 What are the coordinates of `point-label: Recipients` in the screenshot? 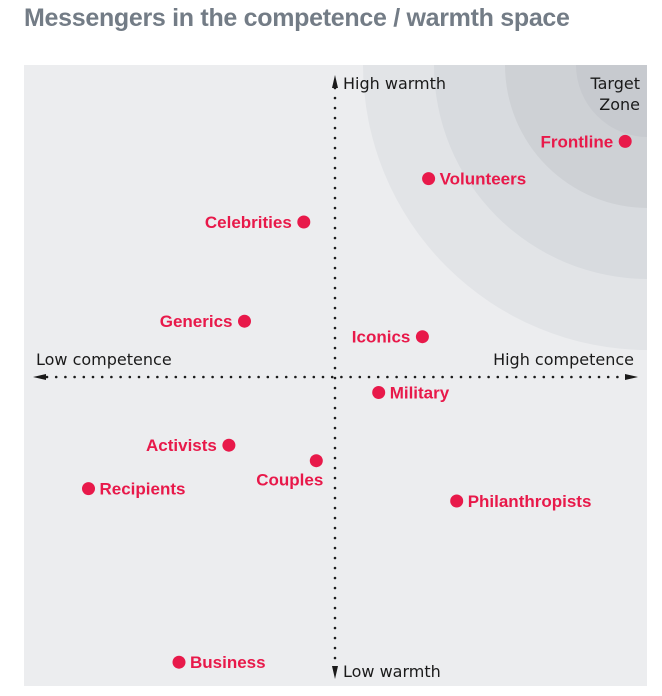 It's located at (143, 489).